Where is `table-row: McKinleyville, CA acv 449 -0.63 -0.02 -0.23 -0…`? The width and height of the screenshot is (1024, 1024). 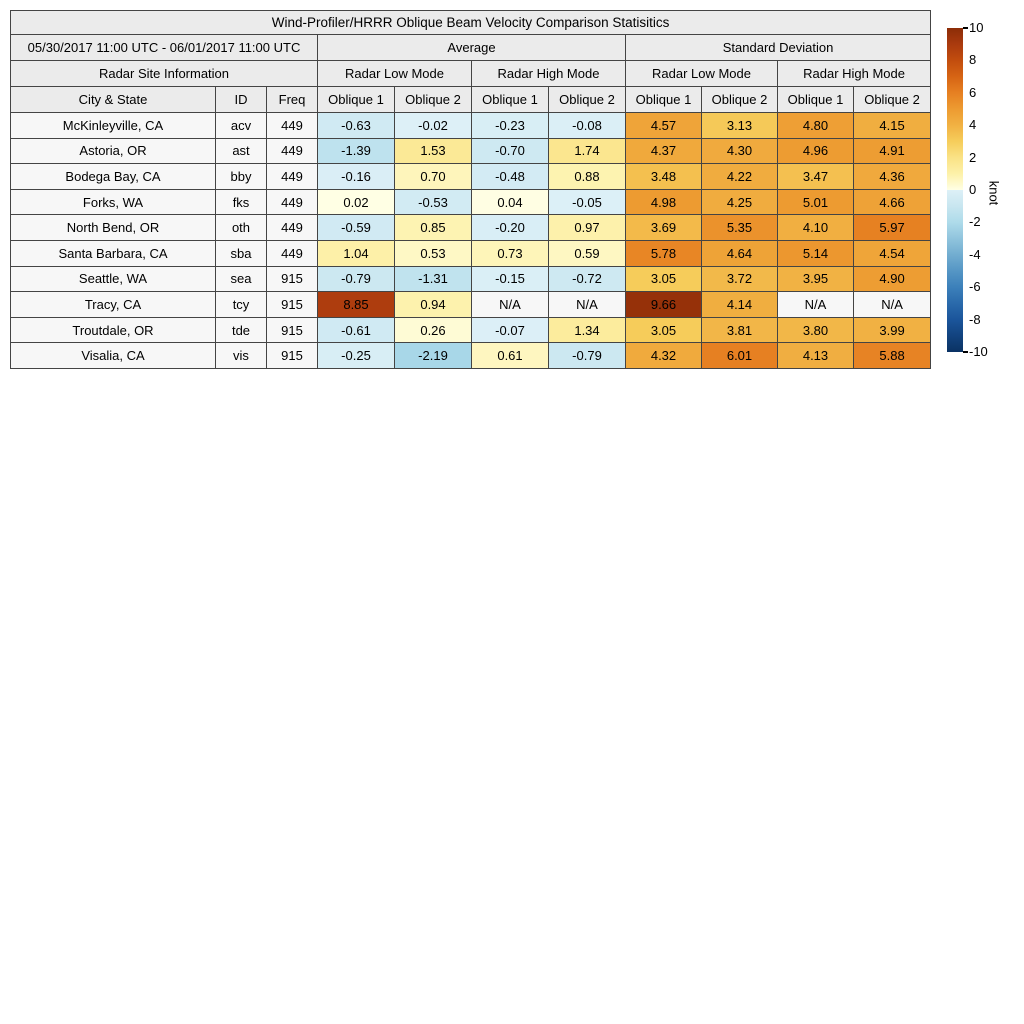 table-row: McKinleyville, CA acv 449 -0.63 -0.02 -0.23 -0… is located at coordinates (471, 125).